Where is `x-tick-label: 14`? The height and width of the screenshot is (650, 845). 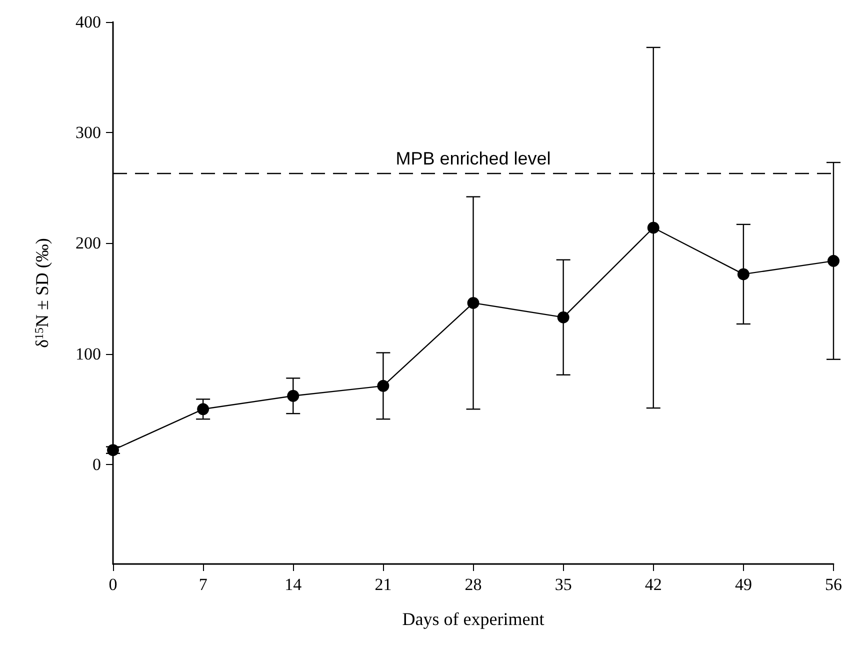
x-tick-label: 14 is located at coordinates (293, 584).